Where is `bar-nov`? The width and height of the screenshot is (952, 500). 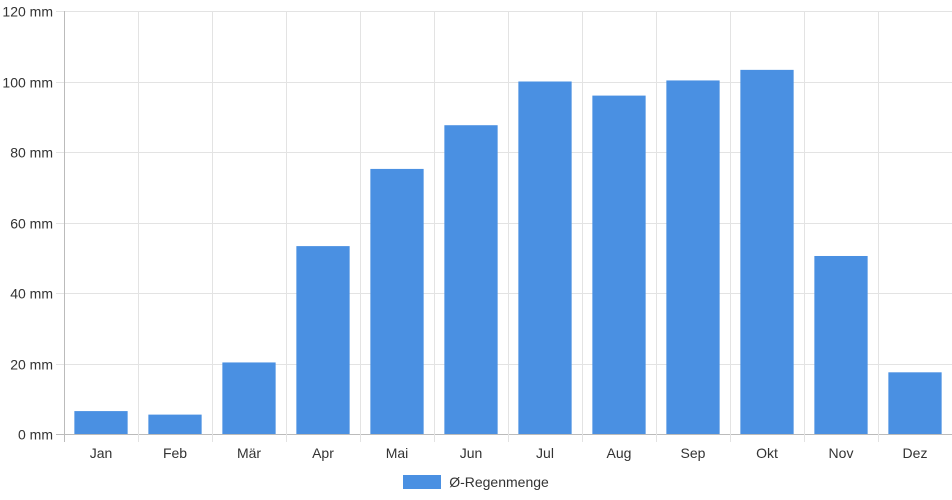
bar-nov is located at coordinates (841, 344).